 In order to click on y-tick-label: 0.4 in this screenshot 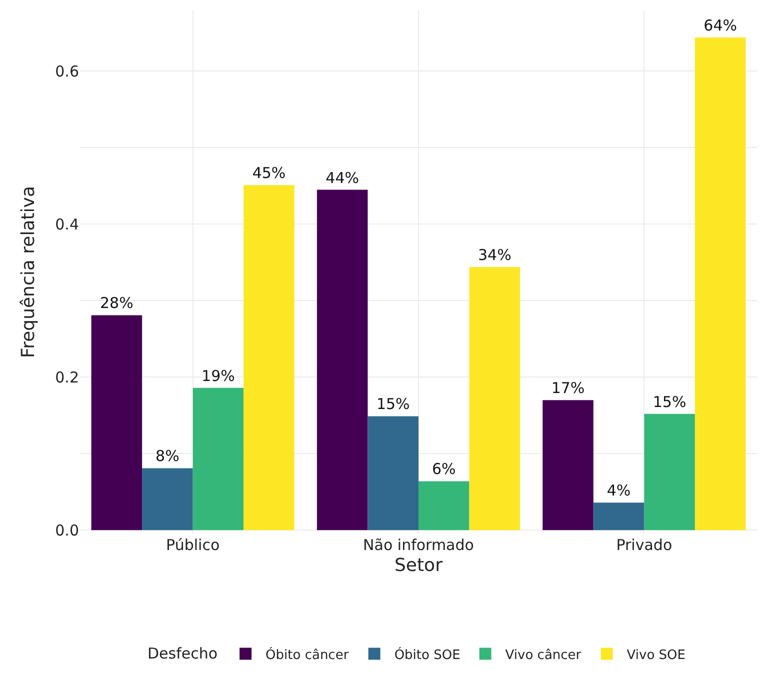, I will do `click(67, 224)`.